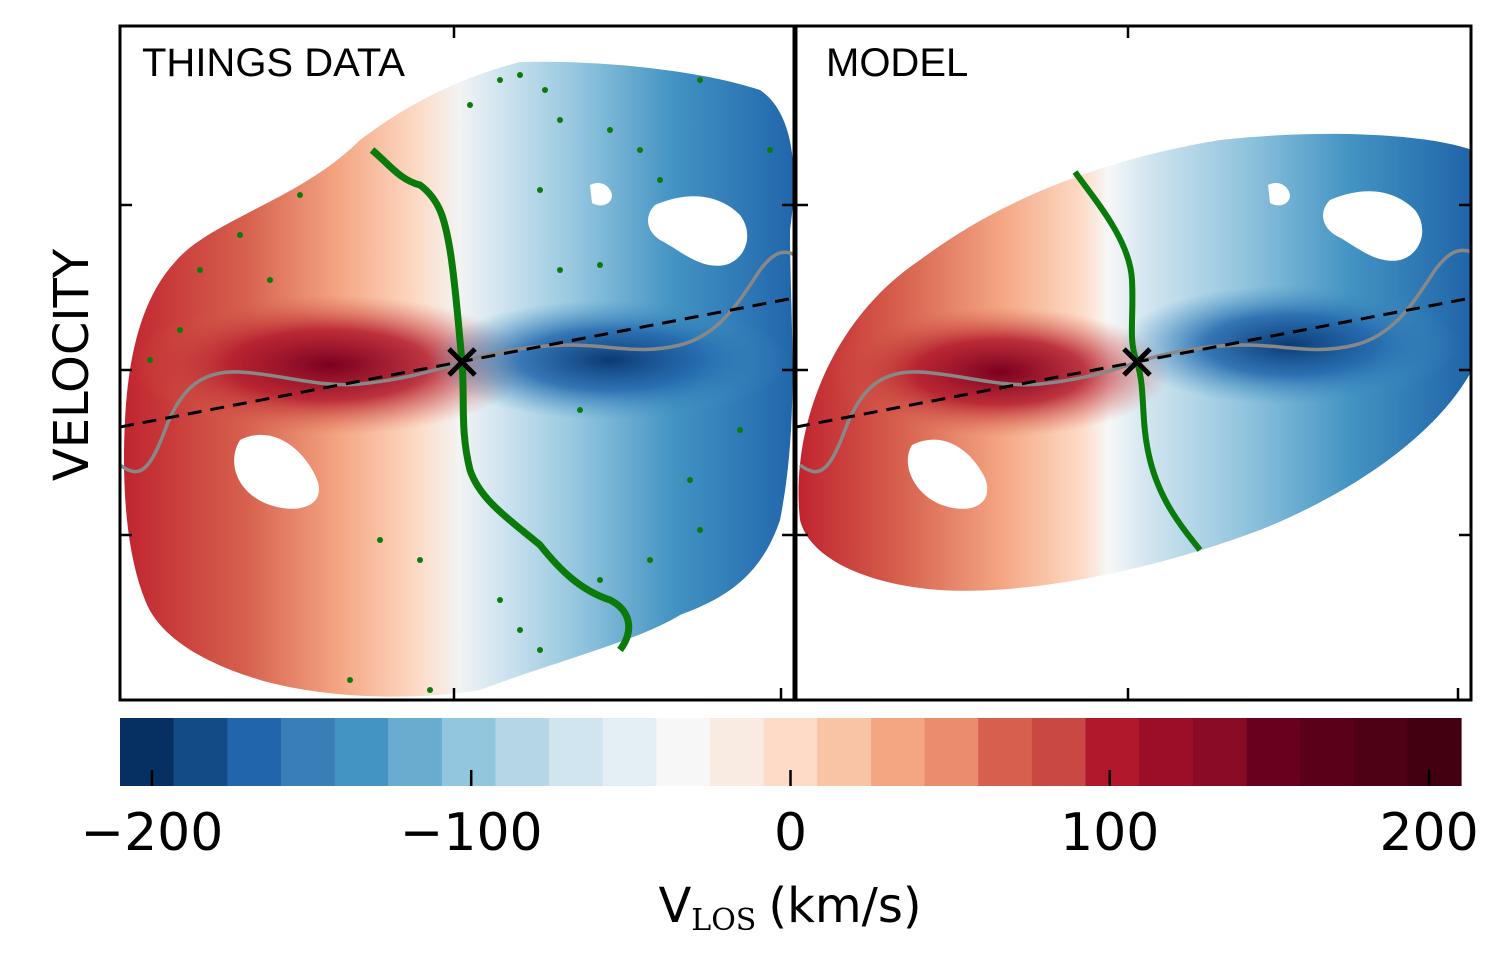 The height and width of the screenshot is (954, 1500). I want to click on blue-core, so click(610, 360).